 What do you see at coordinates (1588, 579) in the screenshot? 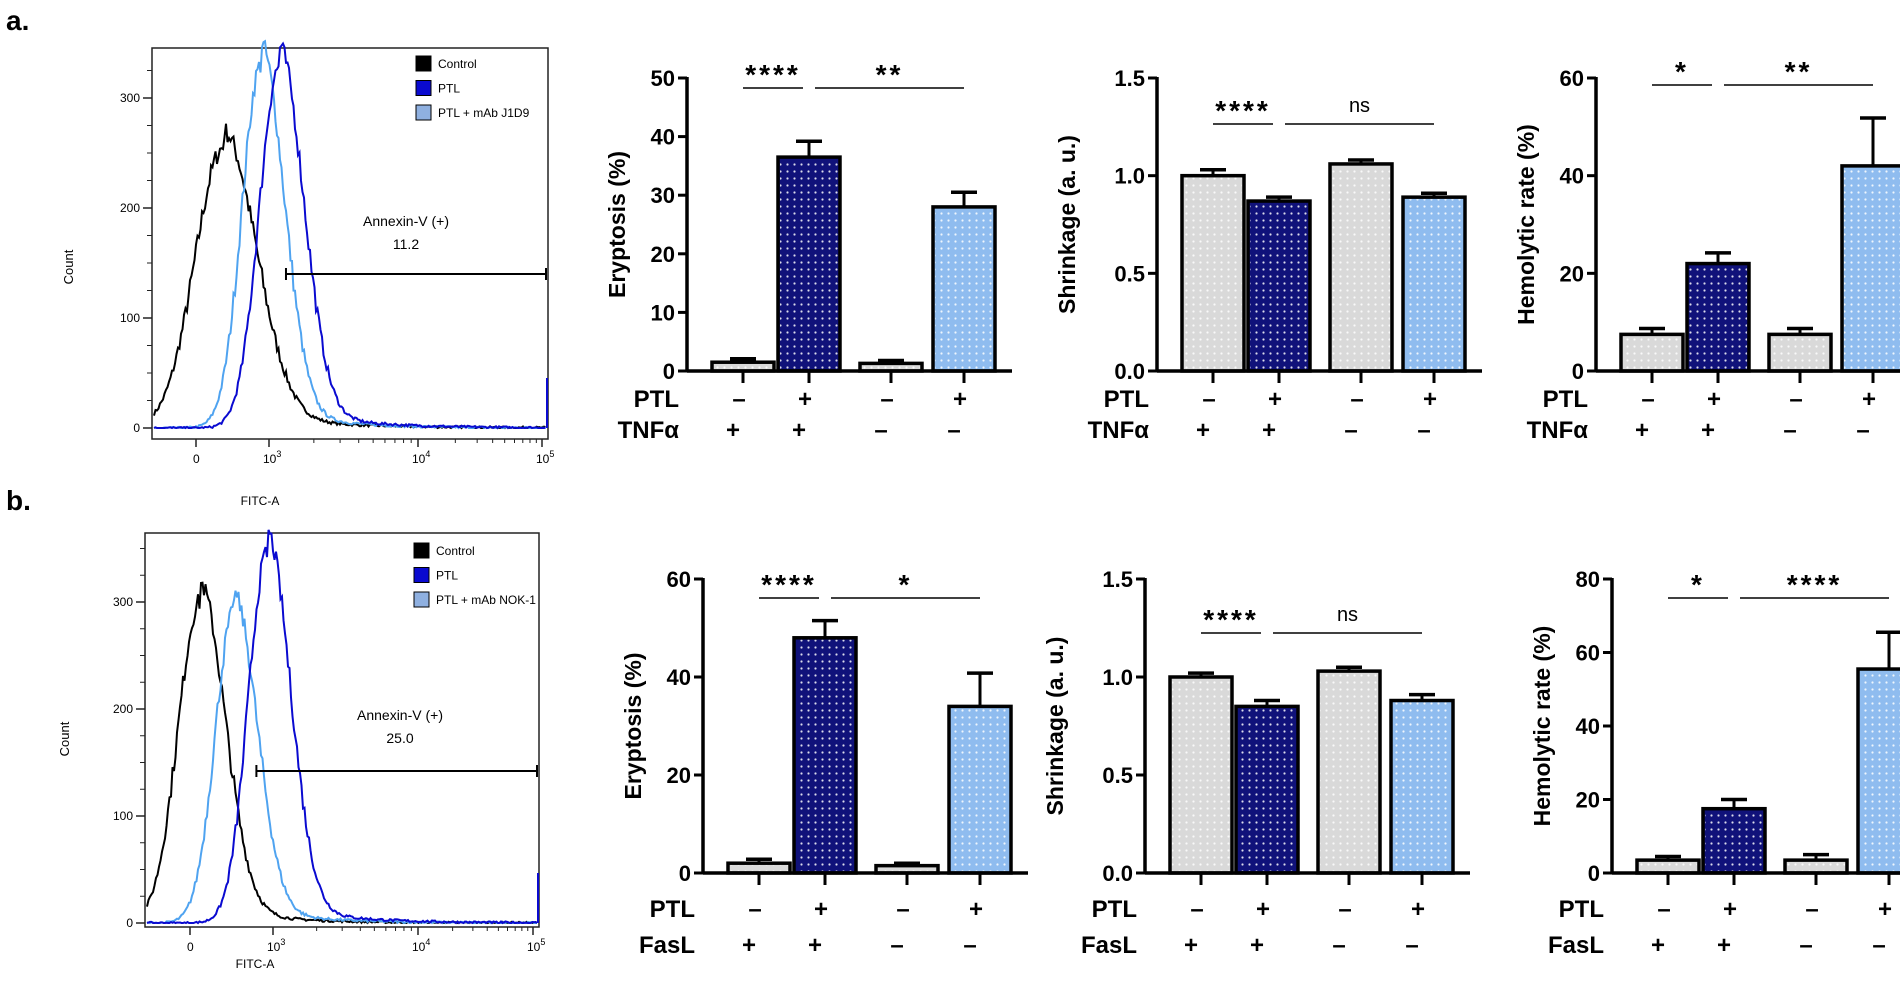
I see `y-tick-label: 80` at bounding box center [1588, 579].